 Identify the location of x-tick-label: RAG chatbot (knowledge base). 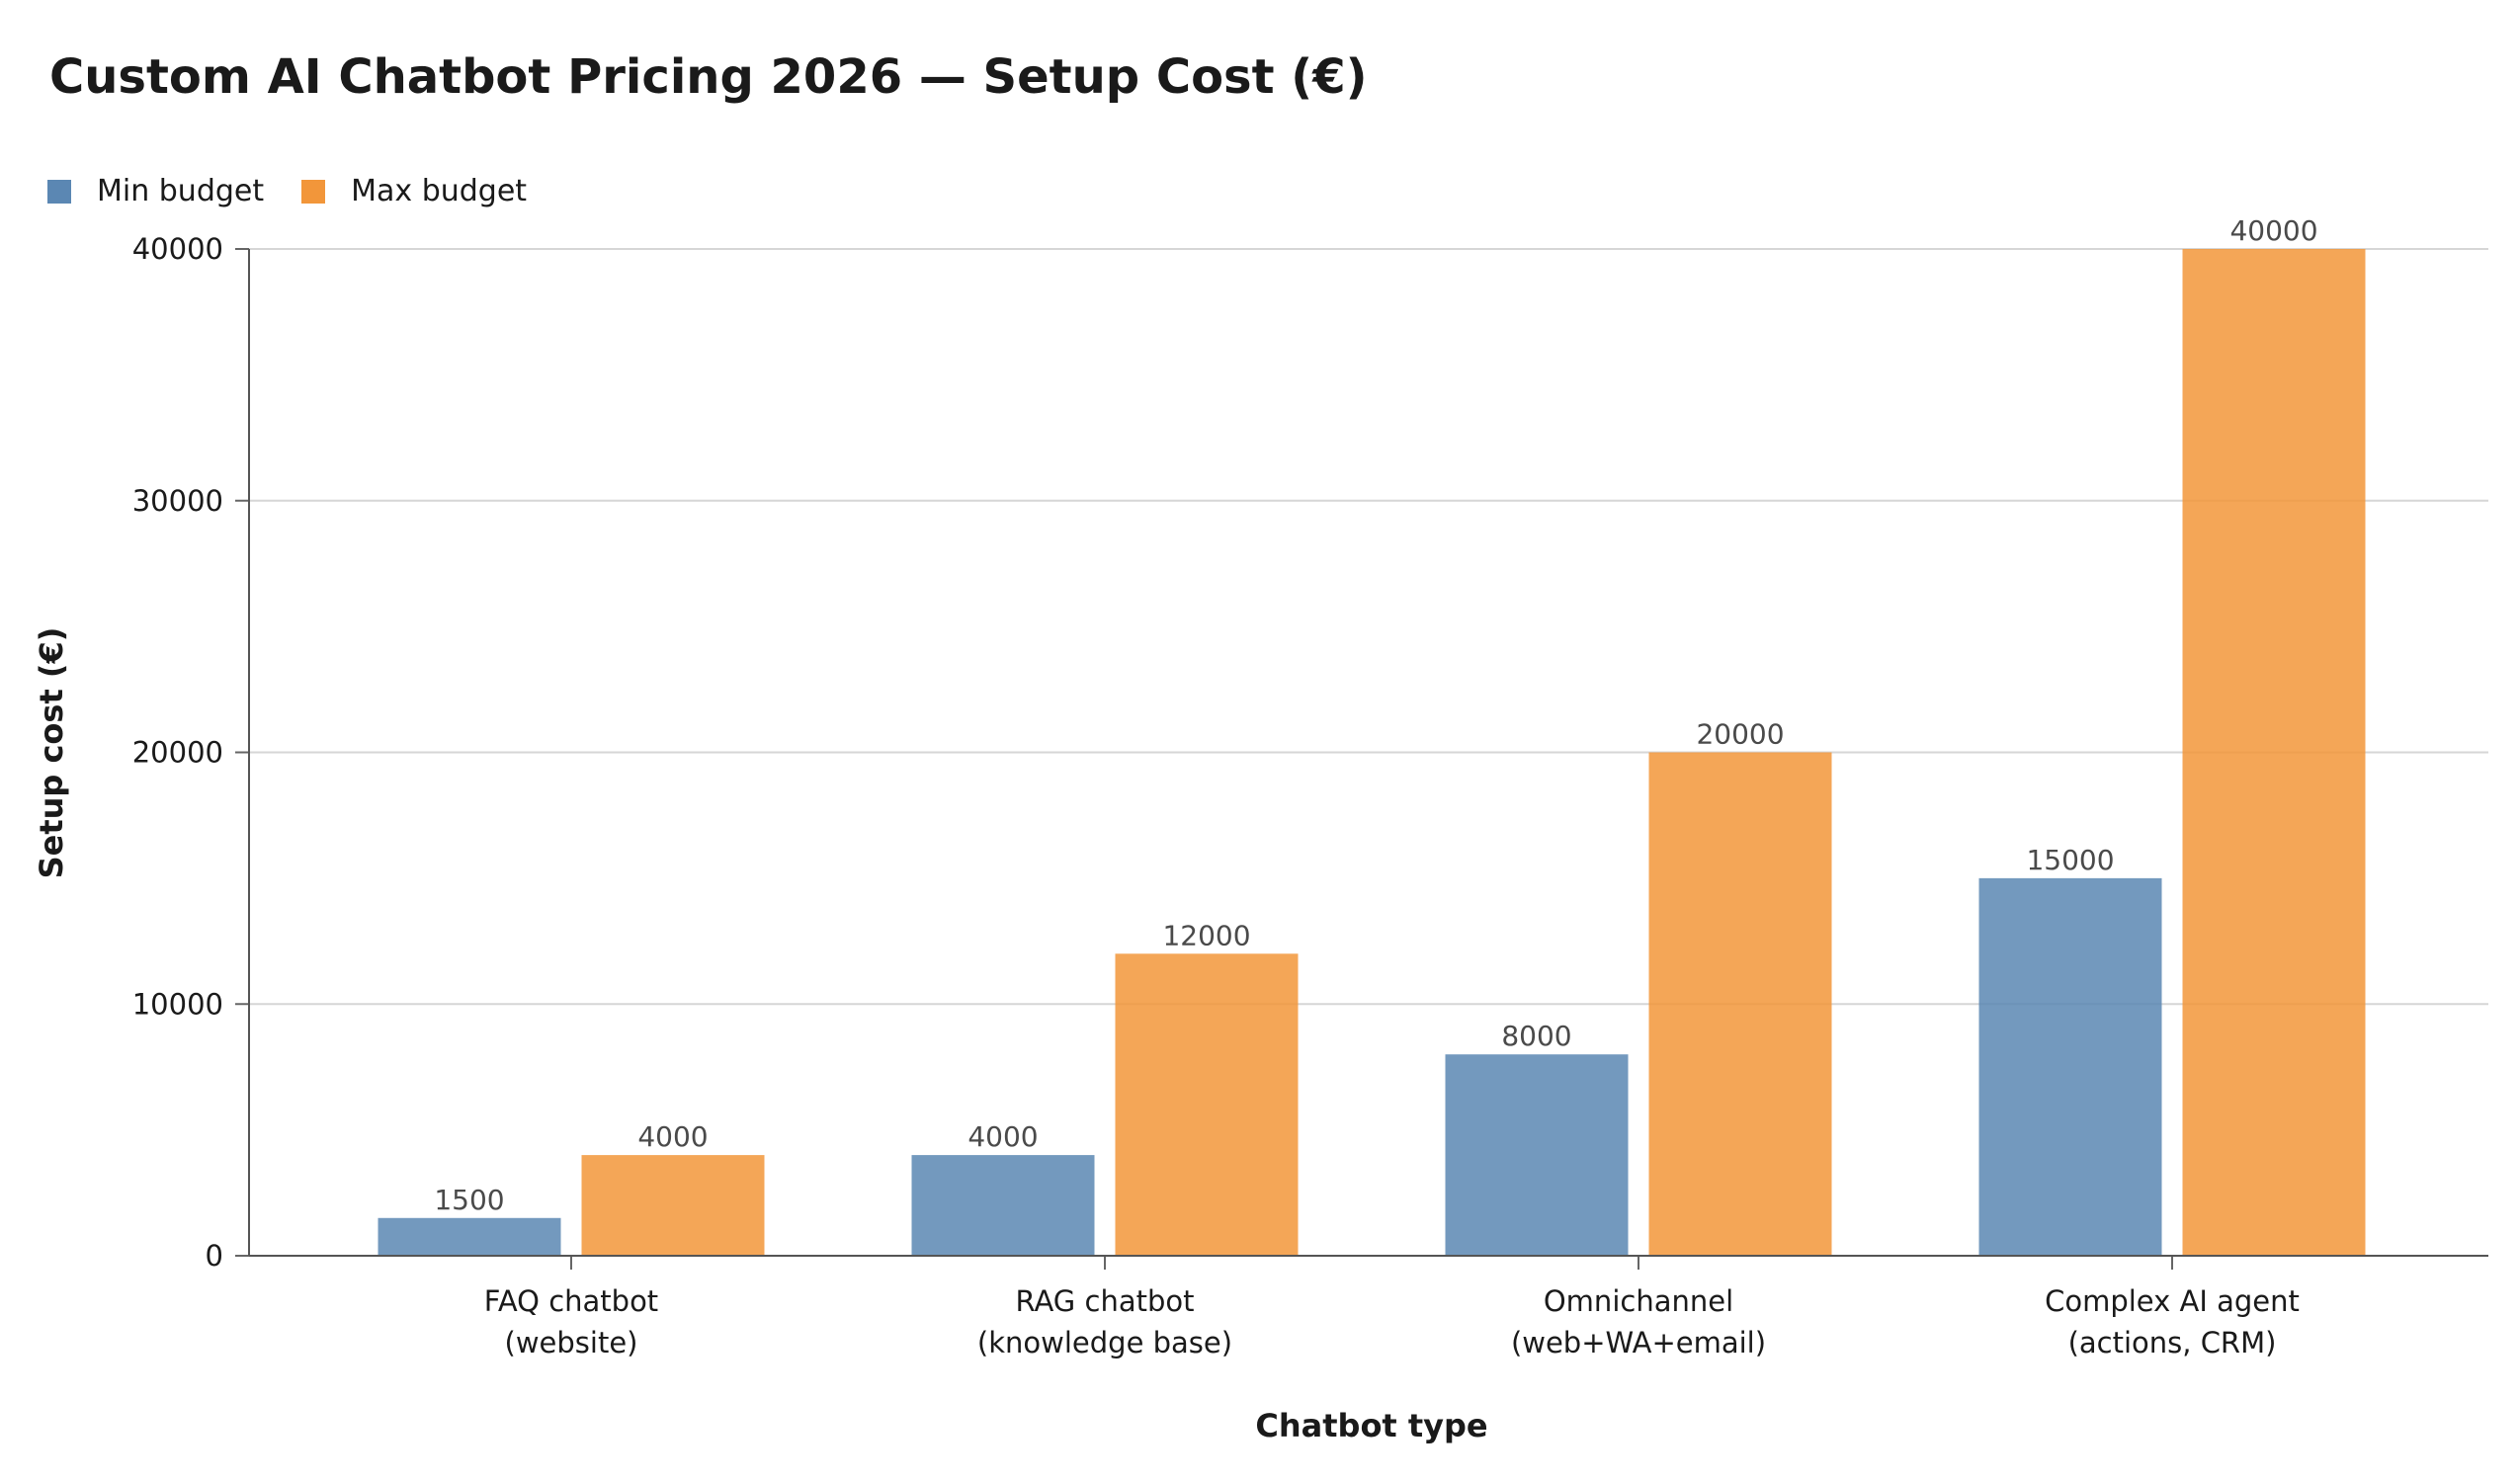
(1104, 1321).